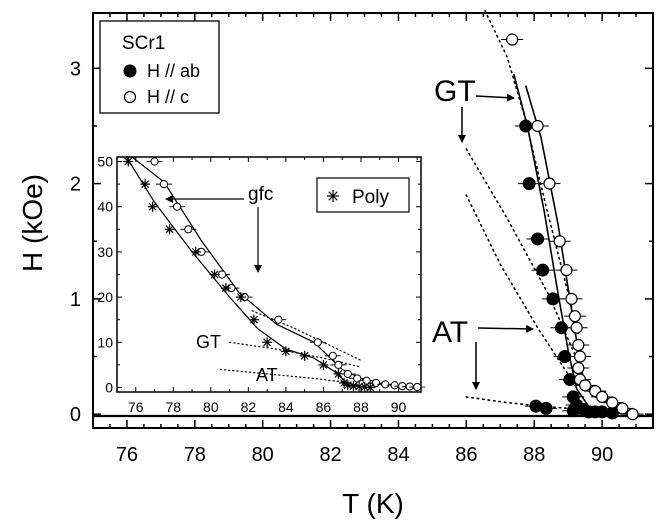 This screenshot has width=665, height=525. I want to click on inset-x-tick-label: 82, so click(249, 407).